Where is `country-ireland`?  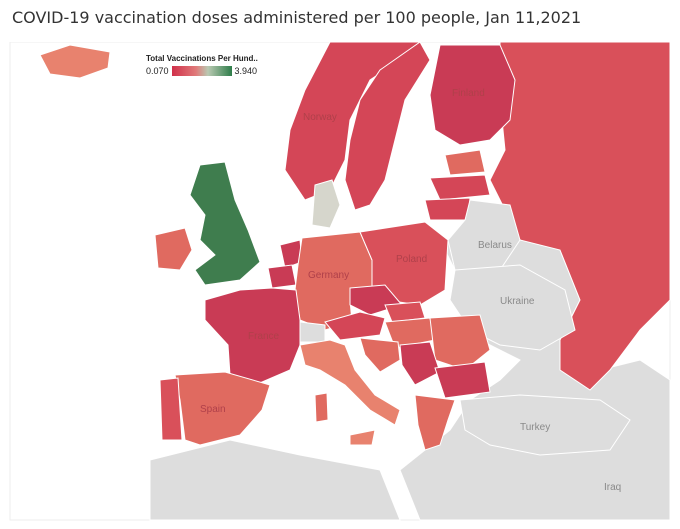
country-ireland is located at coordinates (173, 249).